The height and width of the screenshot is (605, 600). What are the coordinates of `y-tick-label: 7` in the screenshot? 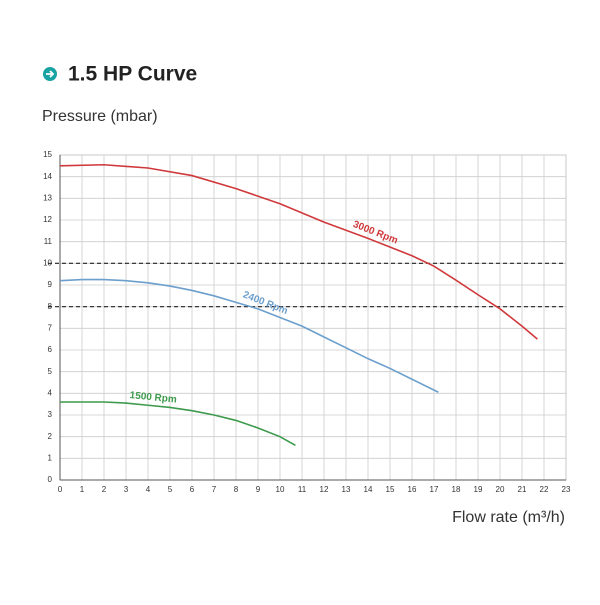 It's located at (50, 327).